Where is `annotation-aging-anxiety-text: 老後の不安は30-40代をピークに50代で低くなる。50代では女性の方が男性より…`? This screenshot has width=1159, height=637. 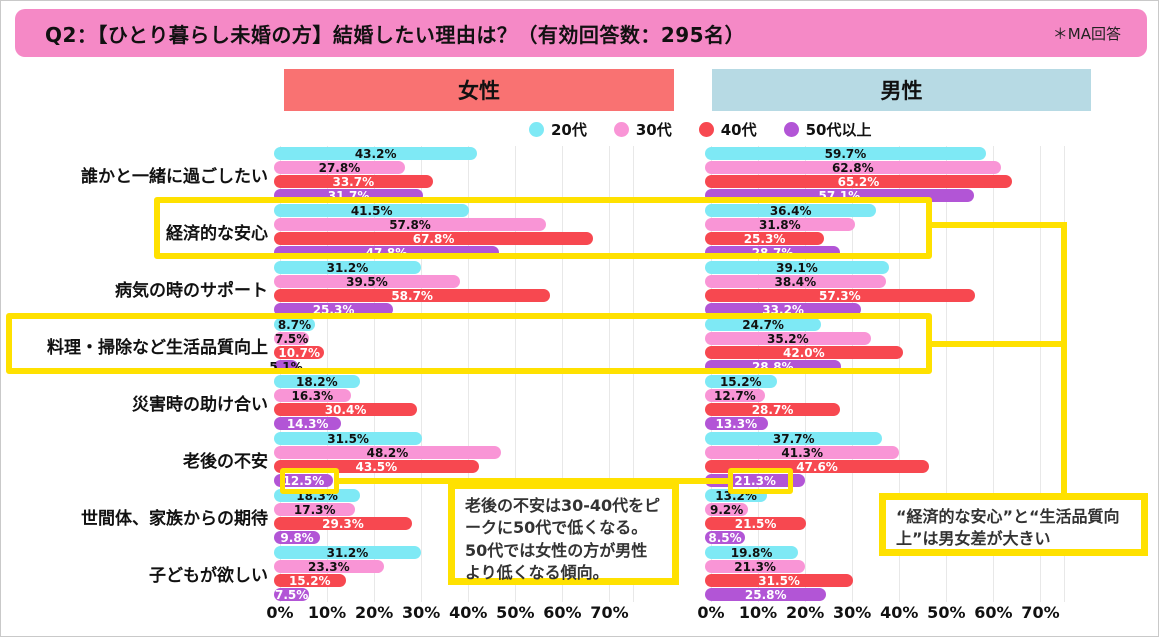 annotation-aging-anxiety-text: 老後の不安は30-40代をピークに50代で低くなる。50代では女性の方が男性より… is located at coordinates (563, 539).